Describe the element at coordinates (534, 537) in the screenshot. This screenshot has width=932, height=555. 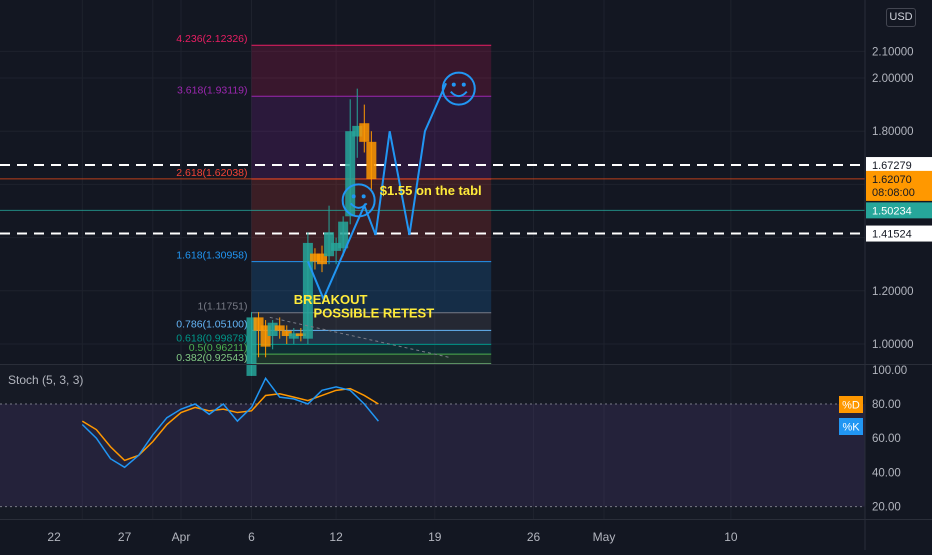
I see `time-axis-label: 26` at that location.